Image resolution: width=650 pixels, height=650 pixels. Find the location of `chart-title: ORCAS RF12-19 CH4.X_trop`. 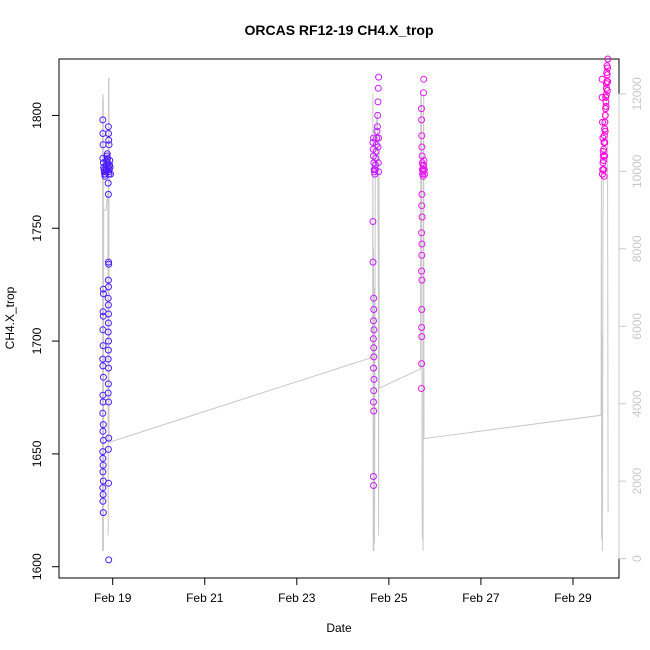

chart-title: ORCAS RF12-19 CH4.X_trop is located at coordinates (338, 30).